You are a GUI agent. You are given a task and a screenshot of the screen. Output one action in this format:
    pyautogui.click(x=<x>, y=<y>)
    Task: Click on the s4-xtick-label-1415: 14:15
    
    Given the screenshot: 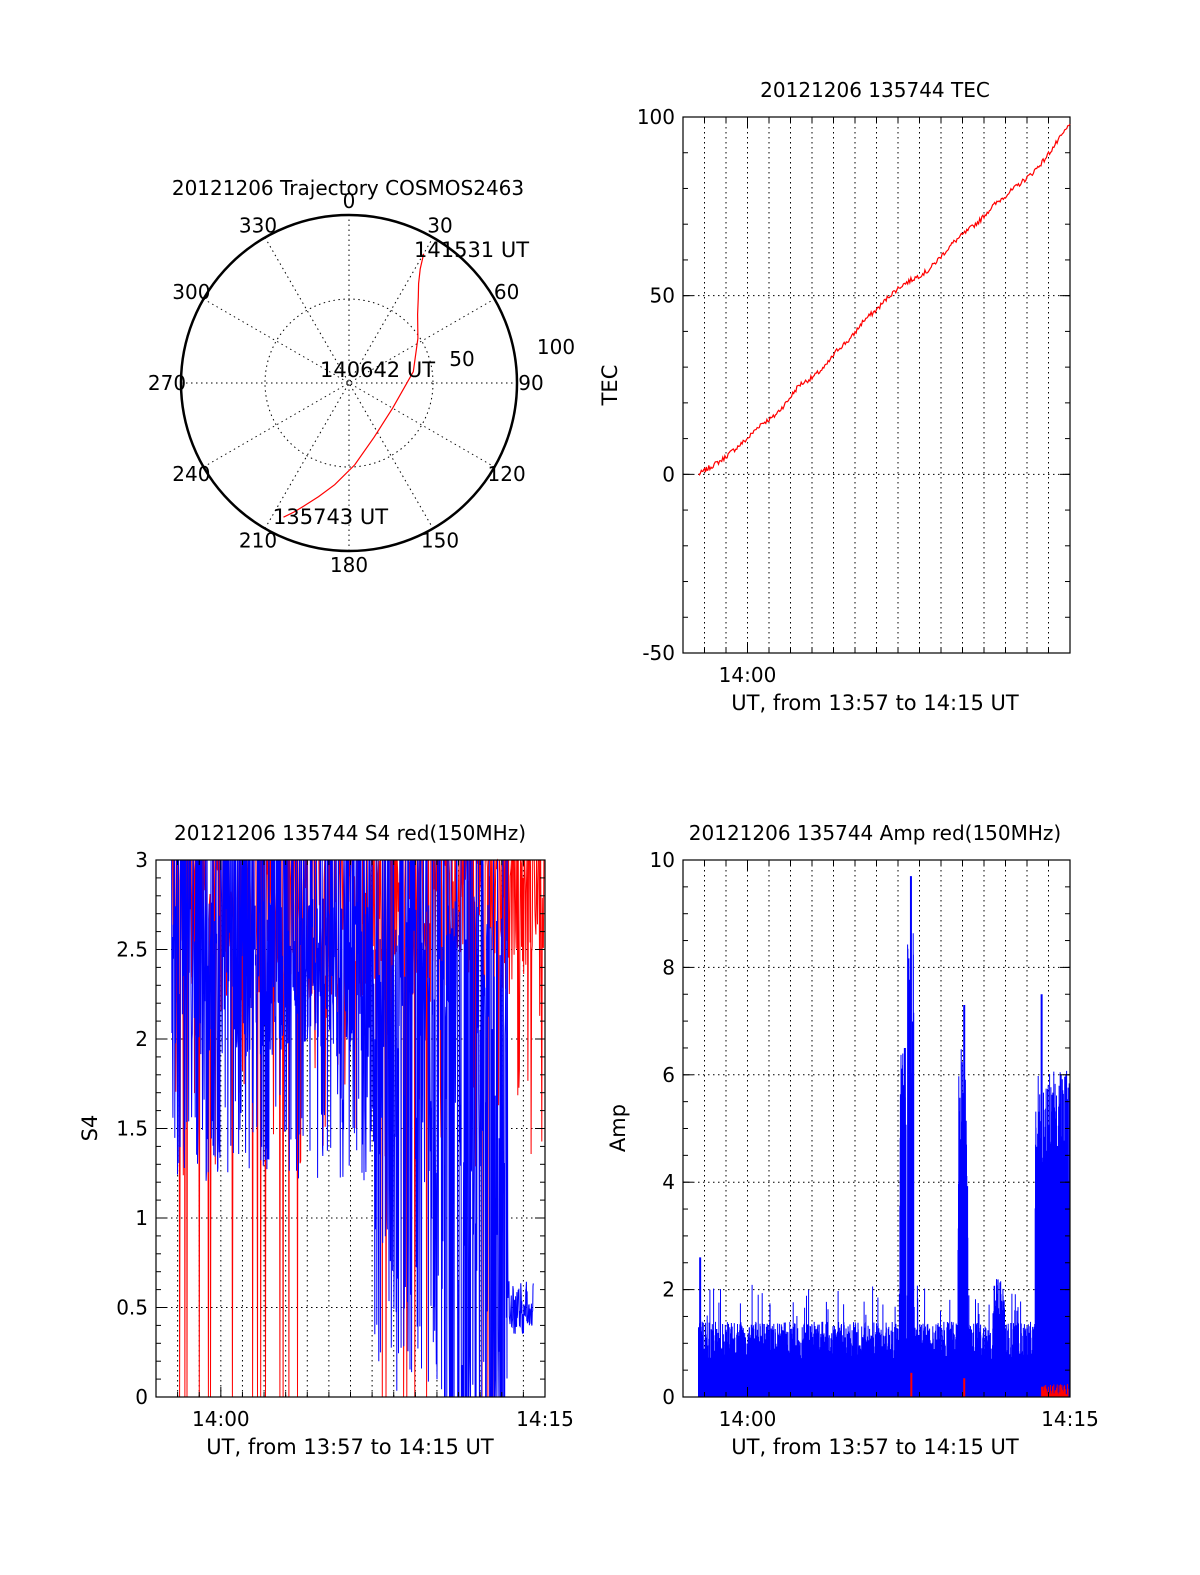 What is the action you would take?
    pyautogui.click(x=545, y=1419)
    